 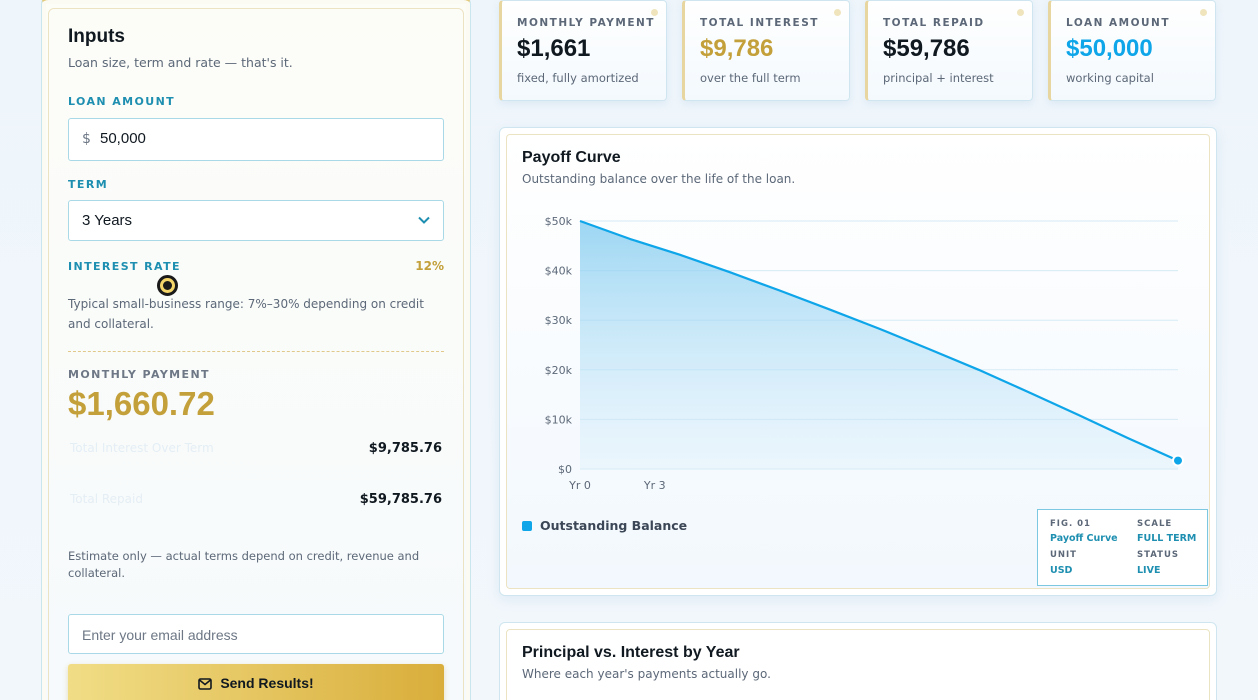 I want to click on card-value: $1,661, so click(x=554, y=48).